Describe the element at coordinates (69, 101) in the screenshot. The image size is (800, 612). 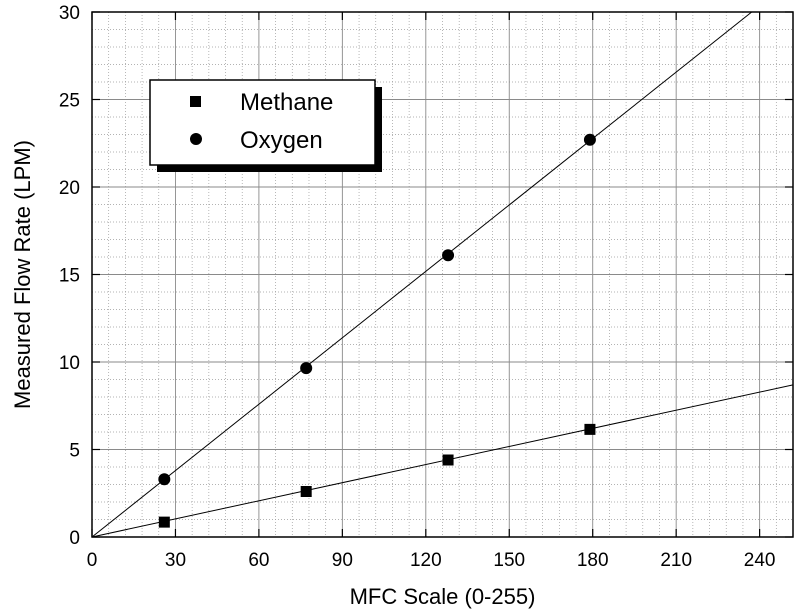
I see `y-tick-label: 25` at that location.